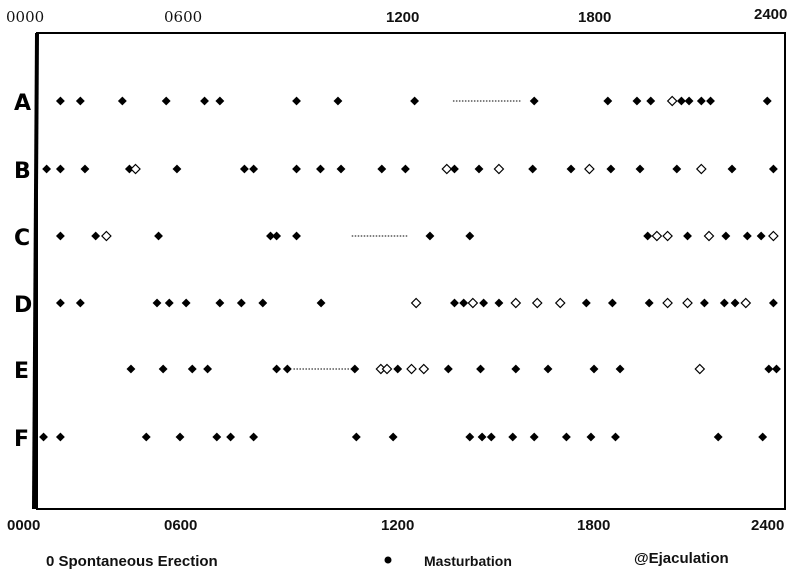  I want to click on bottom-tick-4: 2400, so click(767, 525).